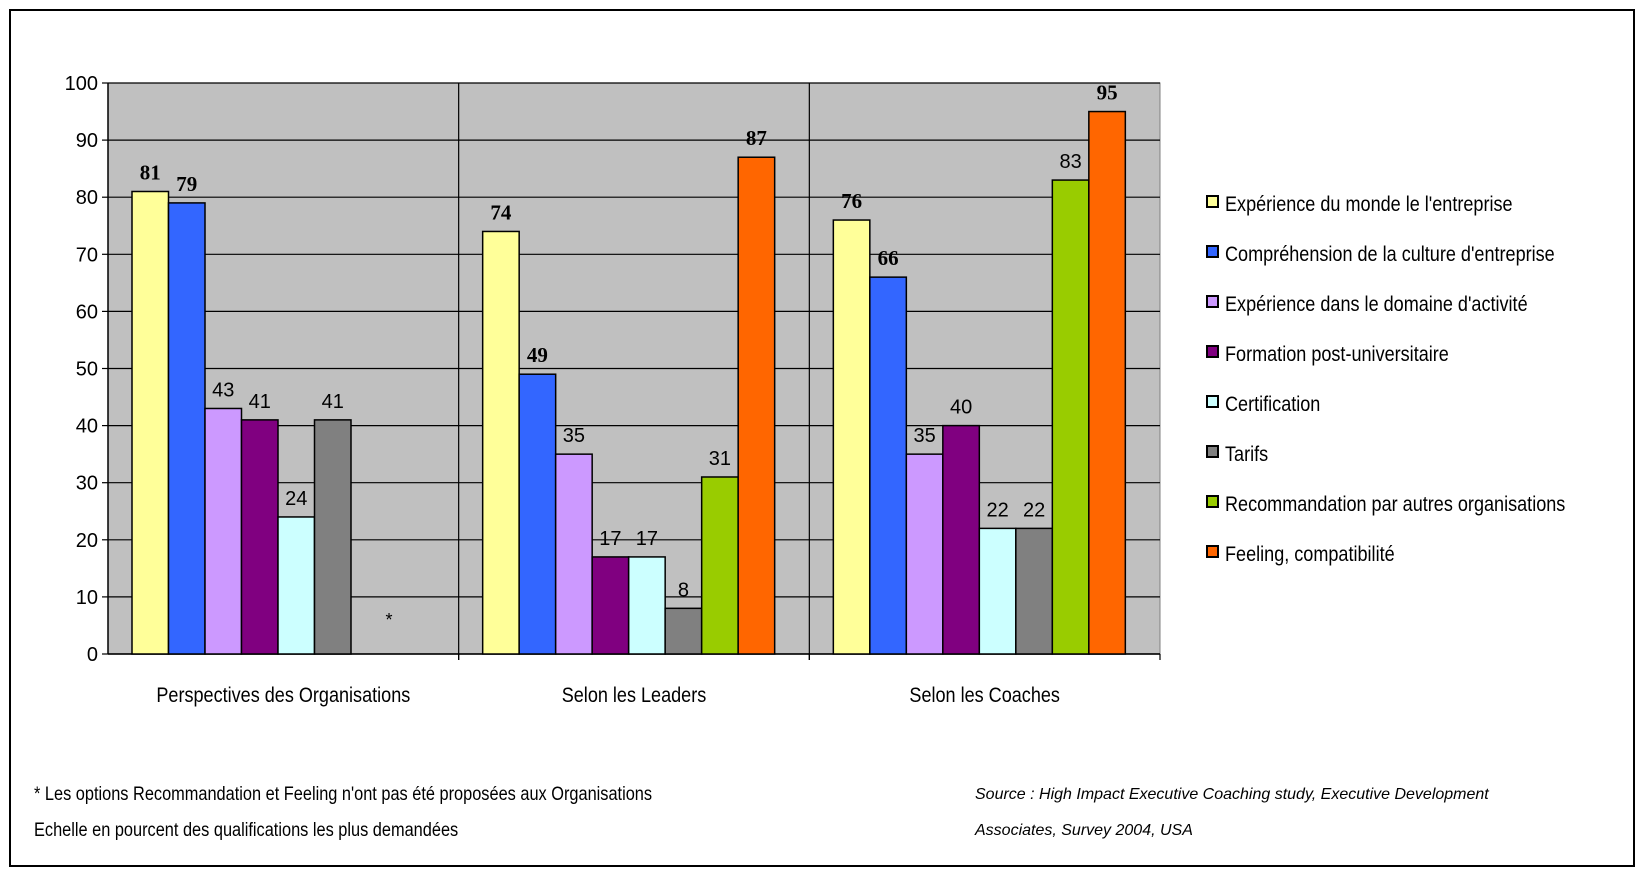 This screenshot has width=1639, height=872. I want to click on legend-item-certification: Certification, so click(1271, 405).